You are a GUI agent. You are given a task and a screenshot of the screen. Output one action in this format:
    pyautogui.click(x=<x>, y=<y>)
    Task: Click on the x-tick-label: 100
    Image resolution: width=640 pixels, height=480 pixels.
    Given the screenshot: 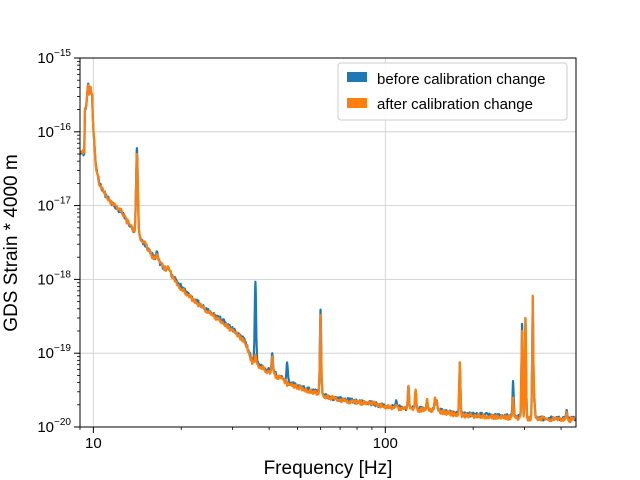 What is the action you would take?
    pyautogui.click(x=385, y=443)
    